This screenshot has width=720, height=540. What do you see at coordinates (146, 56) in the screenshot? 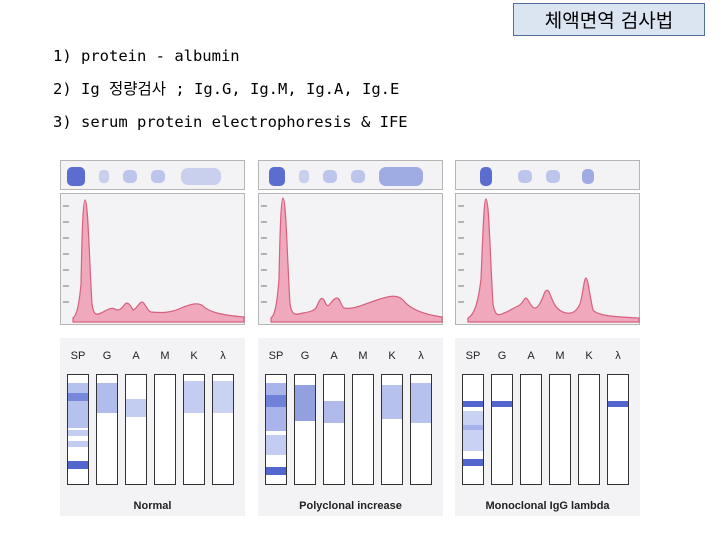
I see `bullet-item: 1) protein - albumin` at bounding box center [146, 56].